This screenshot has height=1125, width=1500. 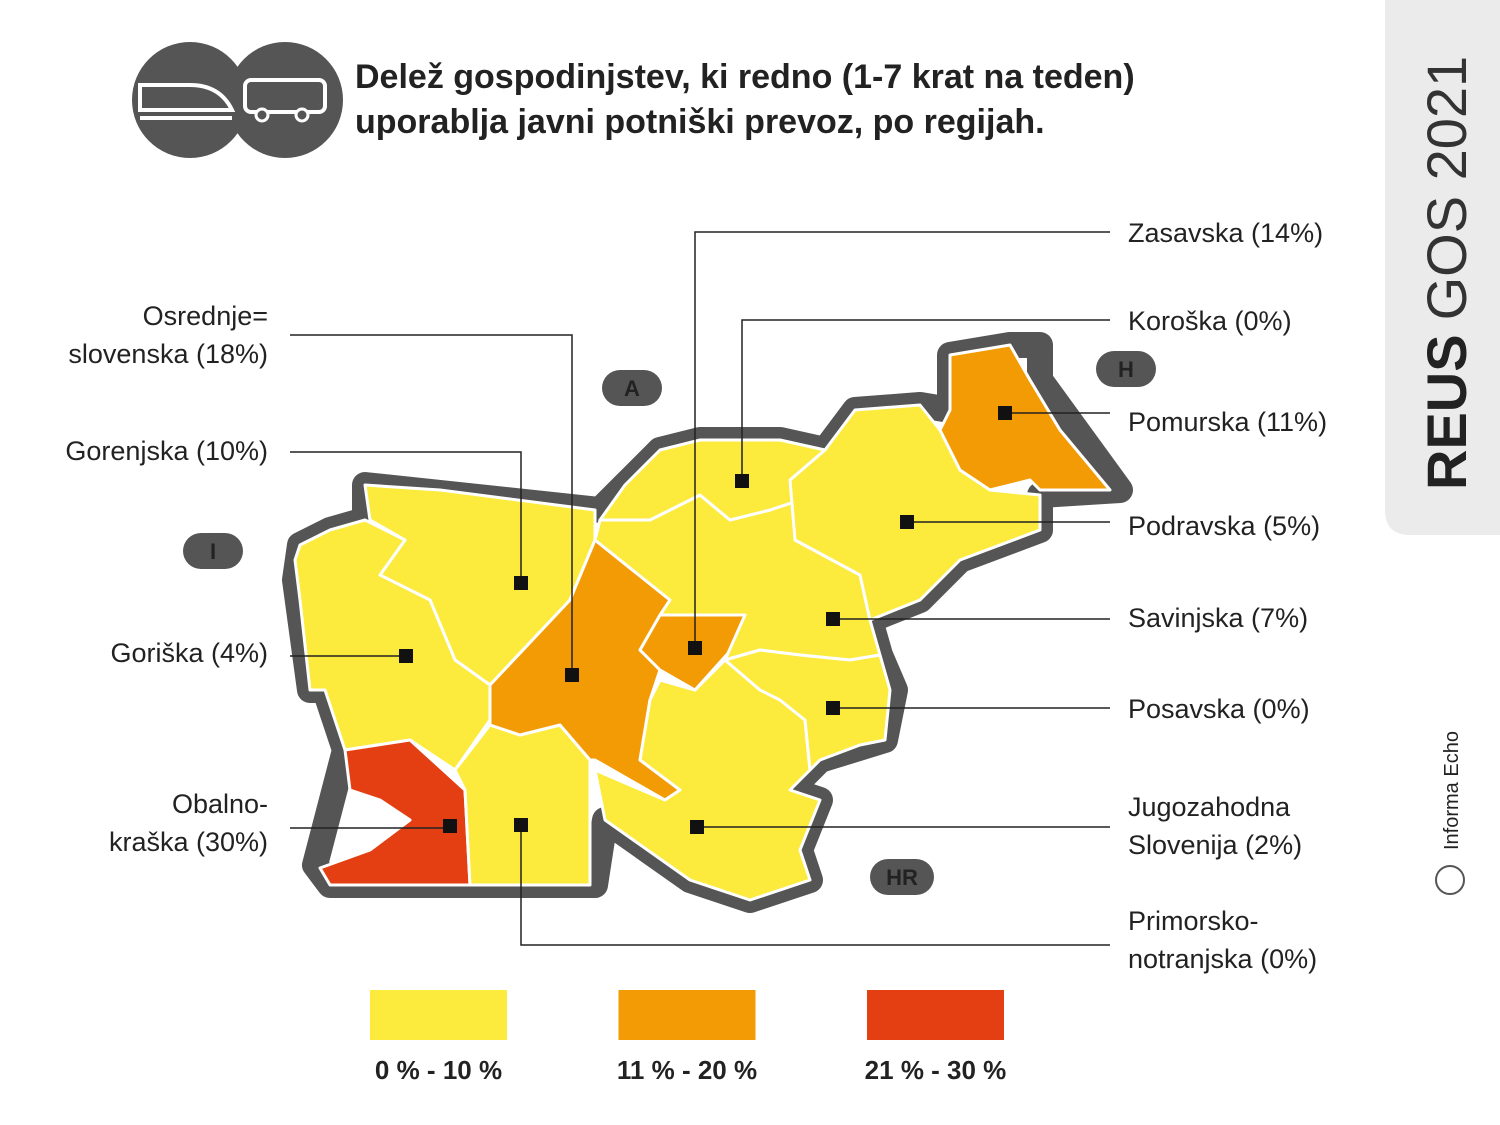 What do you see at coordinates (1224, 526) in the screenshot?
I see `region-label: Podravska (5%)` at bounding box center [1224, 526].